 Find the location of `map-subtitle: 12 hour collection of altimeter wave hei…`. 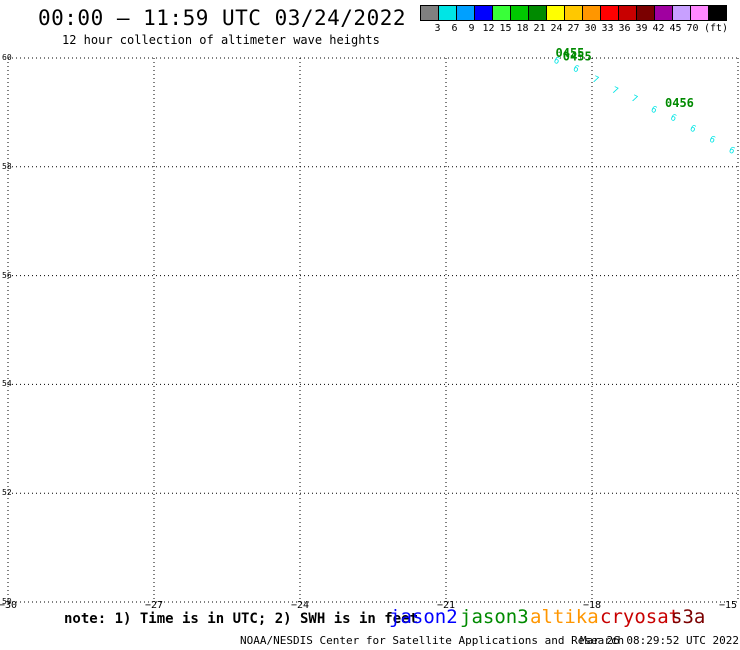

map-subtitle: 12 hour collection of altimeter wave hei… is located at coordinates (221, 40).